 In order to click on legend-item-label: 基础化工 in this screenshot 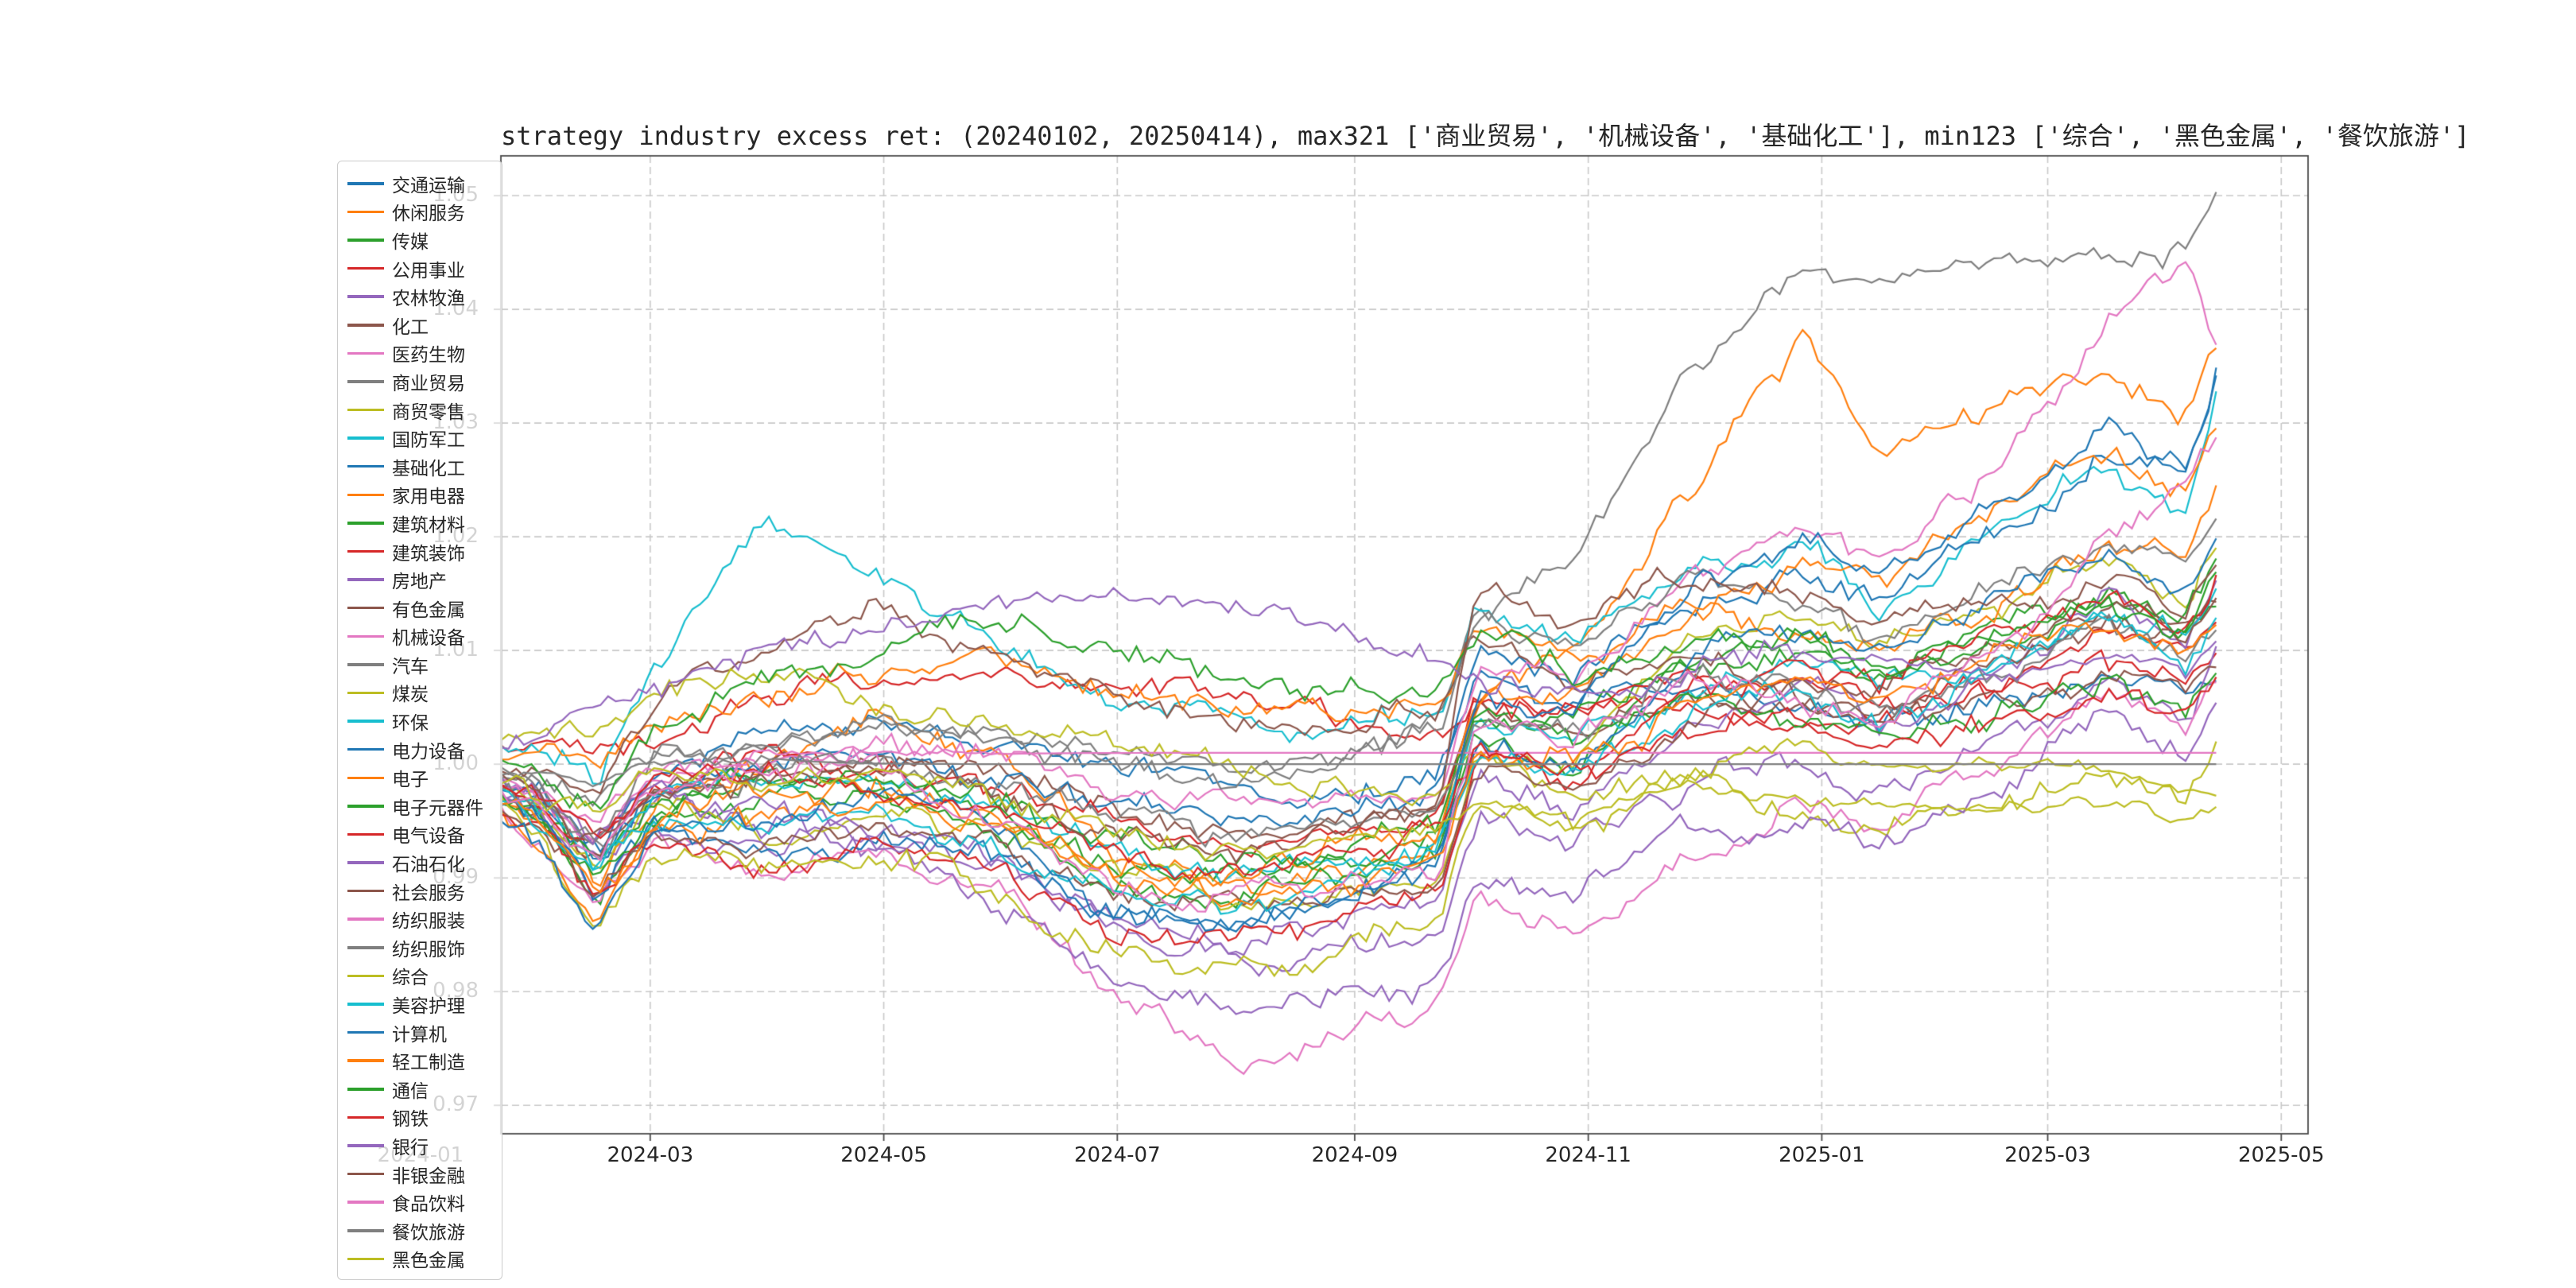, I will do `click(428, 468)`.